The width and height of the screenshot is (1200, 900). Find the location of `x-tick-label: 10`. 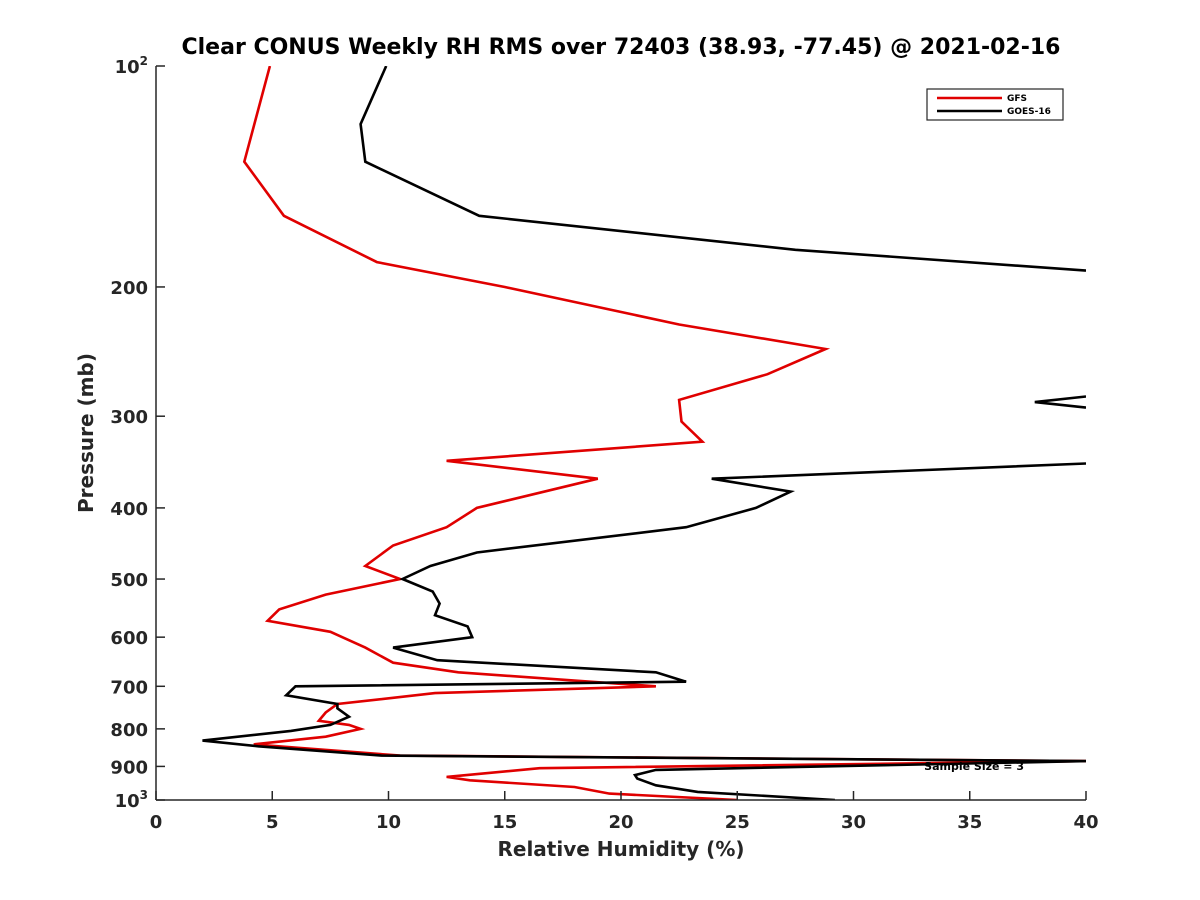

x-tick-label: 10 is located at coordinates (388, 822).